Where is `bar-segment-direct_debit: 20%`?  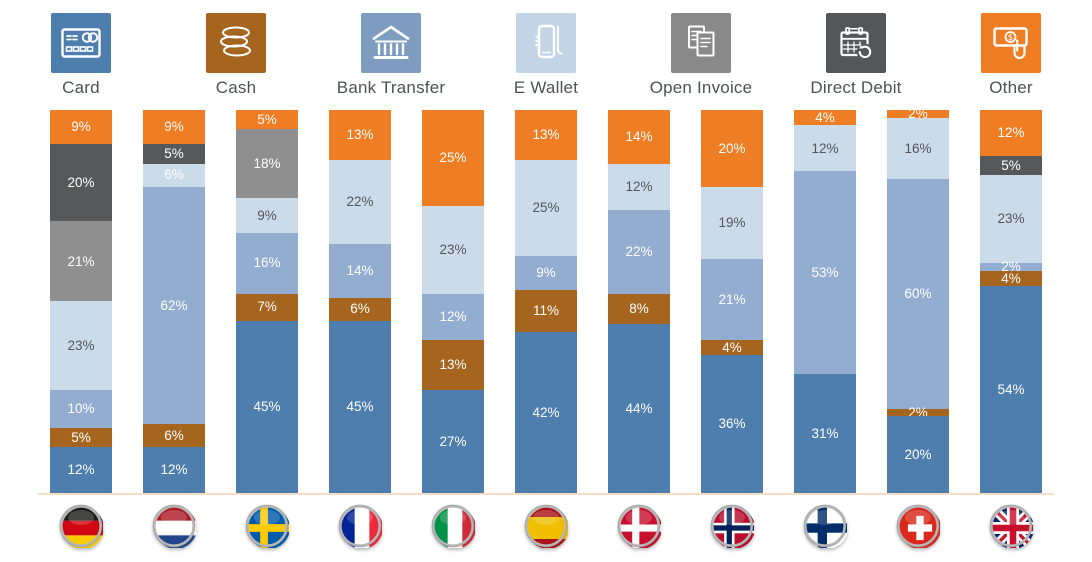 bar-segment-direct_debit: 20% is located at coordinates (81, 183).